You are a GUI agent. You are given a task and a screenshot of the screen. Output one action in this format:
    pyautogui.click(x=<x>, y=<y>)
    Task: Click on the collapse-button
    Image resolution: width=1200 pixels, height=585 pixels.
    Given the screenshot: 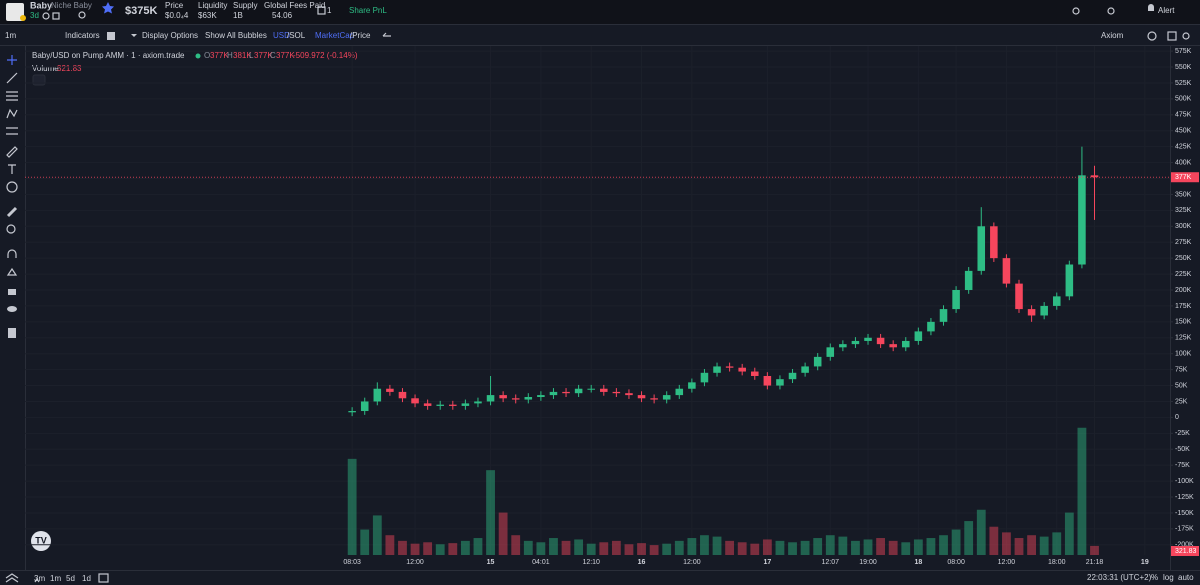 What is the action you would take?
    pyautogui.click(x=39, y=80)
    